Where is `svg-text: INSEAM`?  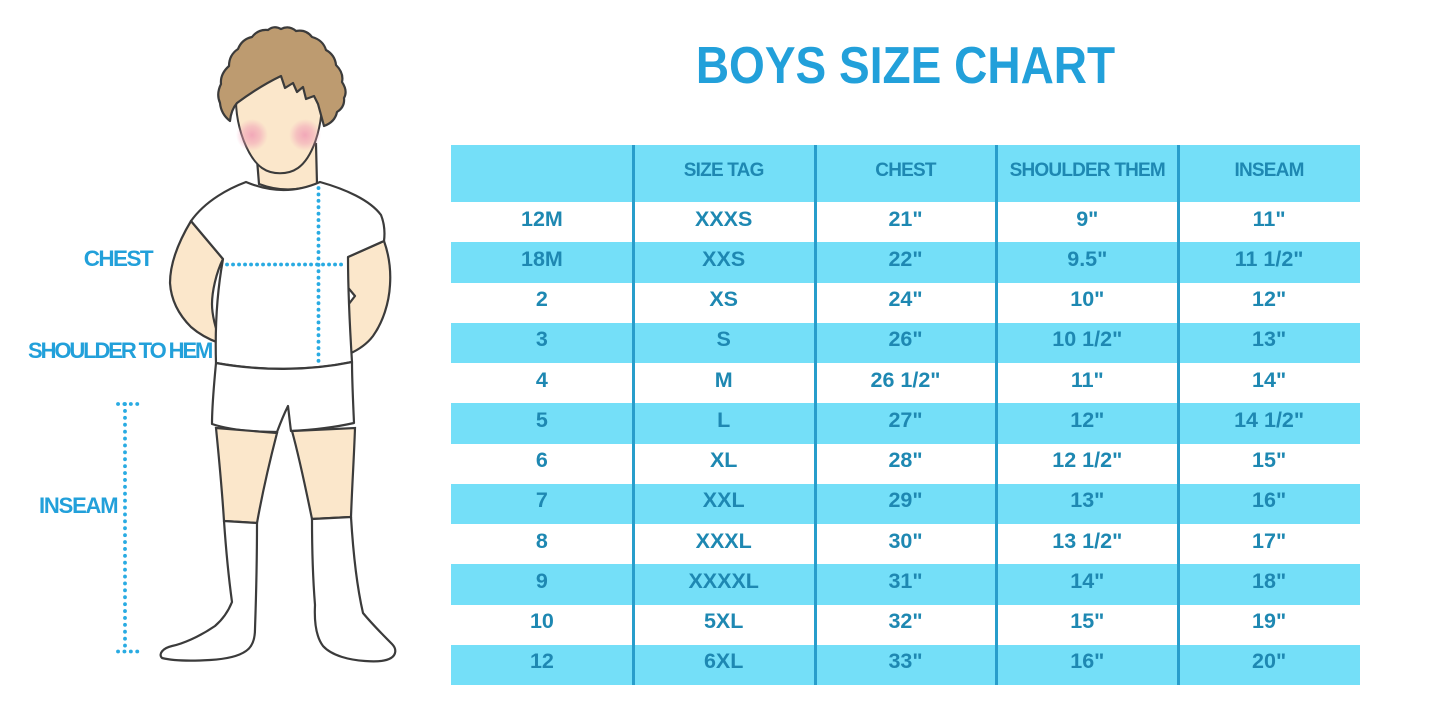 svg-text: INSEAM is located at coordinates (78, 505).